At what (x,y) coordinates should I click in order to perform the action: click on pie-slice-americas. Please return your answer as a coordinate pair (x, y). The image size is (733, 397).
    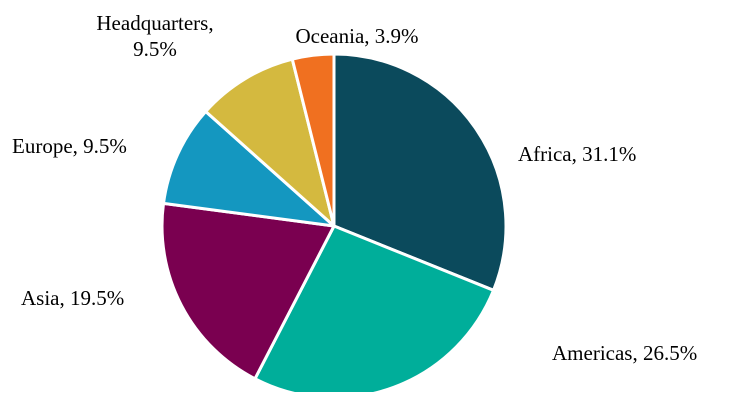
    Looking at the image, I should click on (374, 310).